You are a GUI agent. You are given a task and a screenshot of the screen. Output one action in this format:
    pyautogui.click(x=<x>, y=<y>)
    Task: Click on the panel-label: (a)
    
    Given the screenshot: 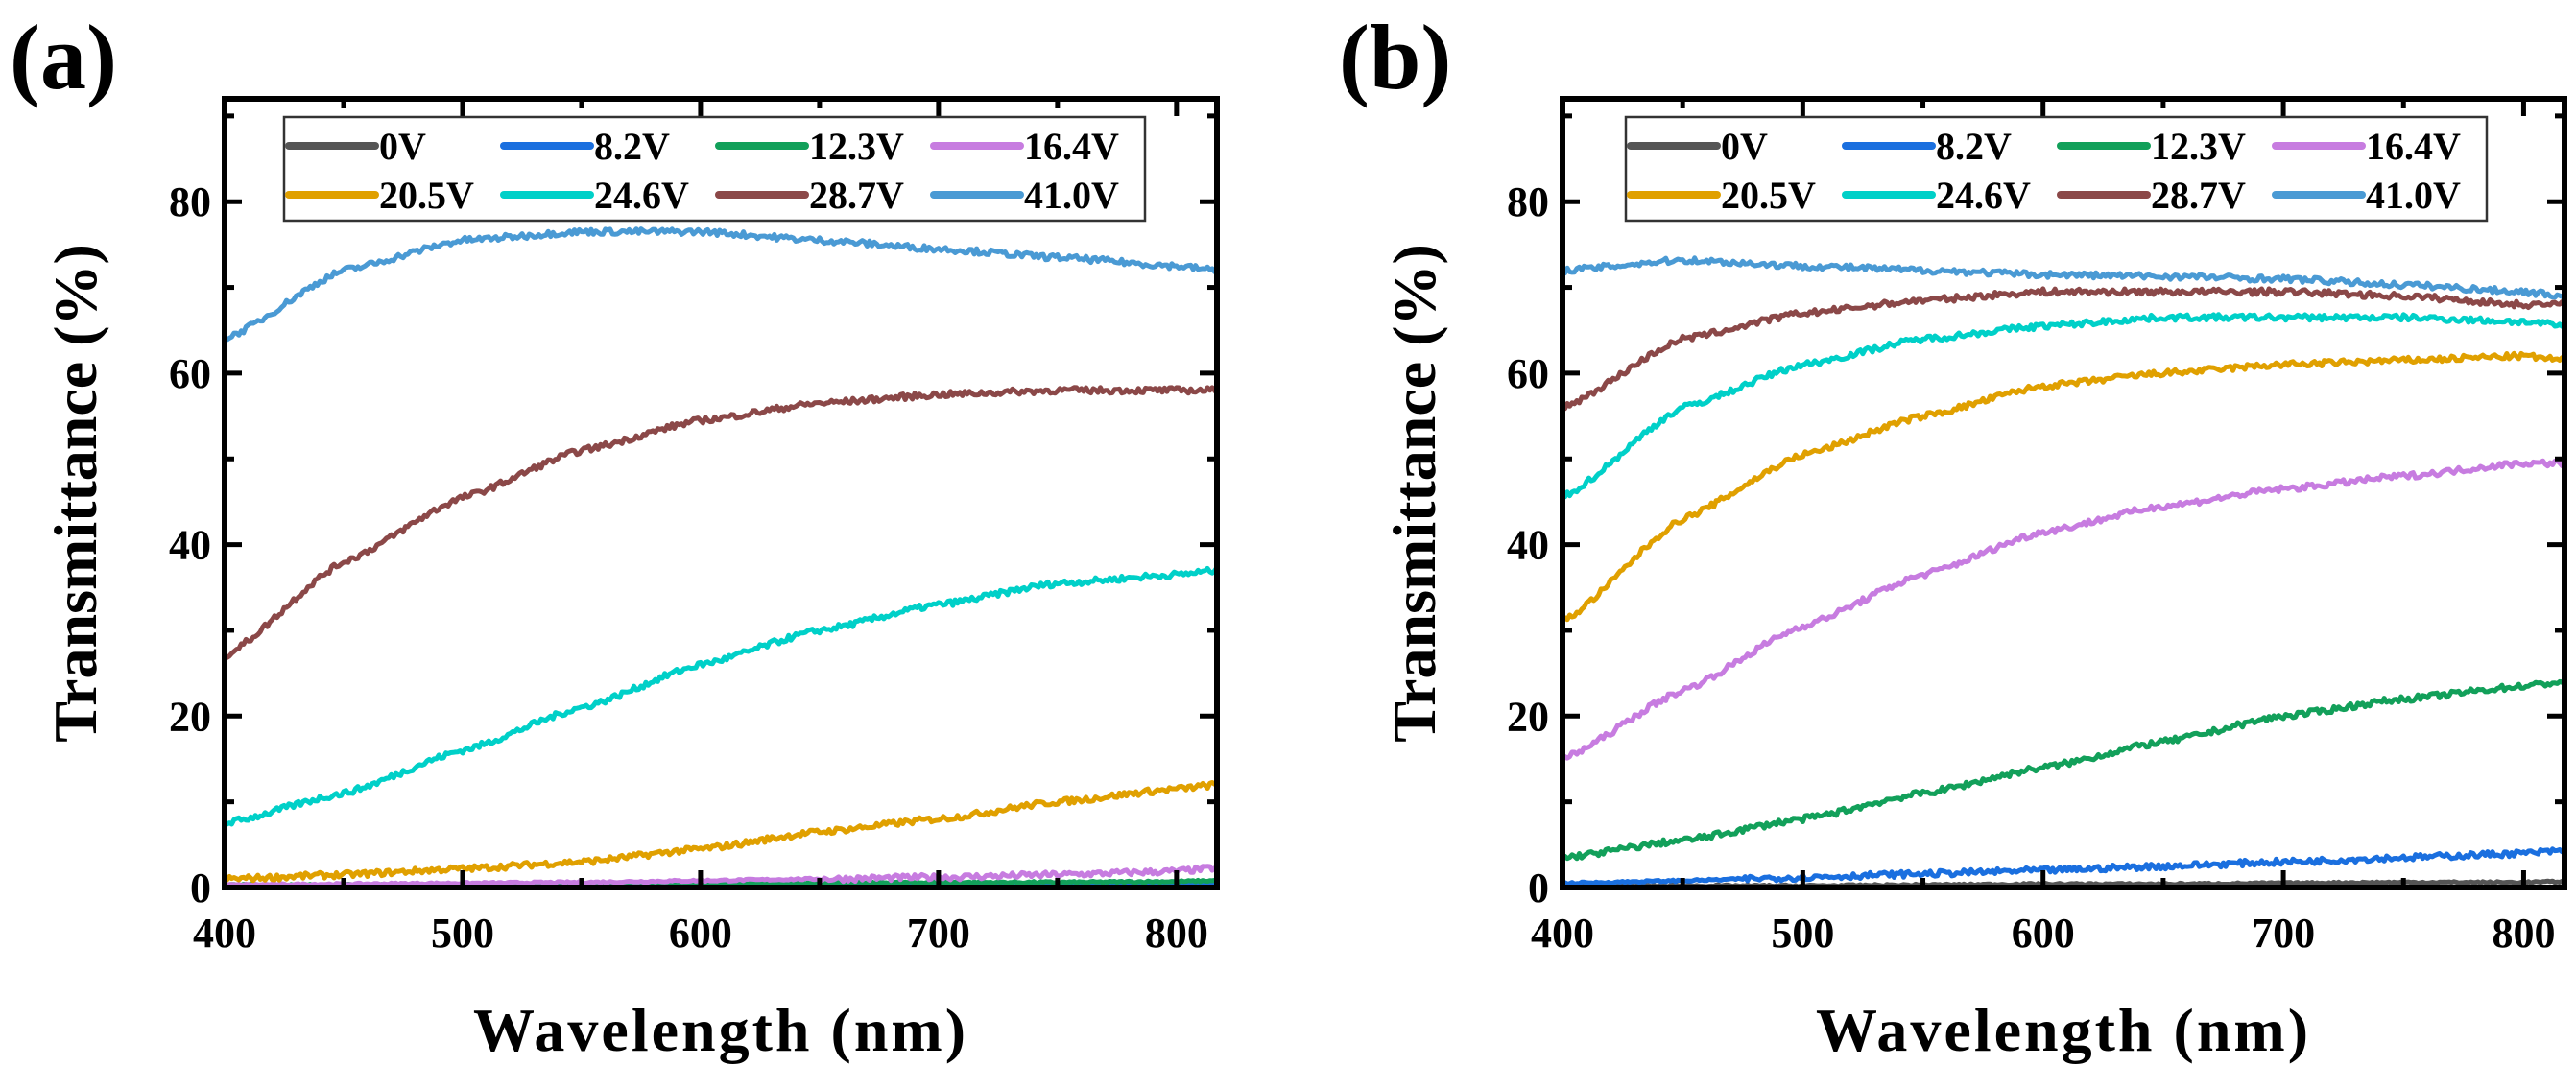 What is the action you would take?
    pyautogui.click(x=63, y=57)
    